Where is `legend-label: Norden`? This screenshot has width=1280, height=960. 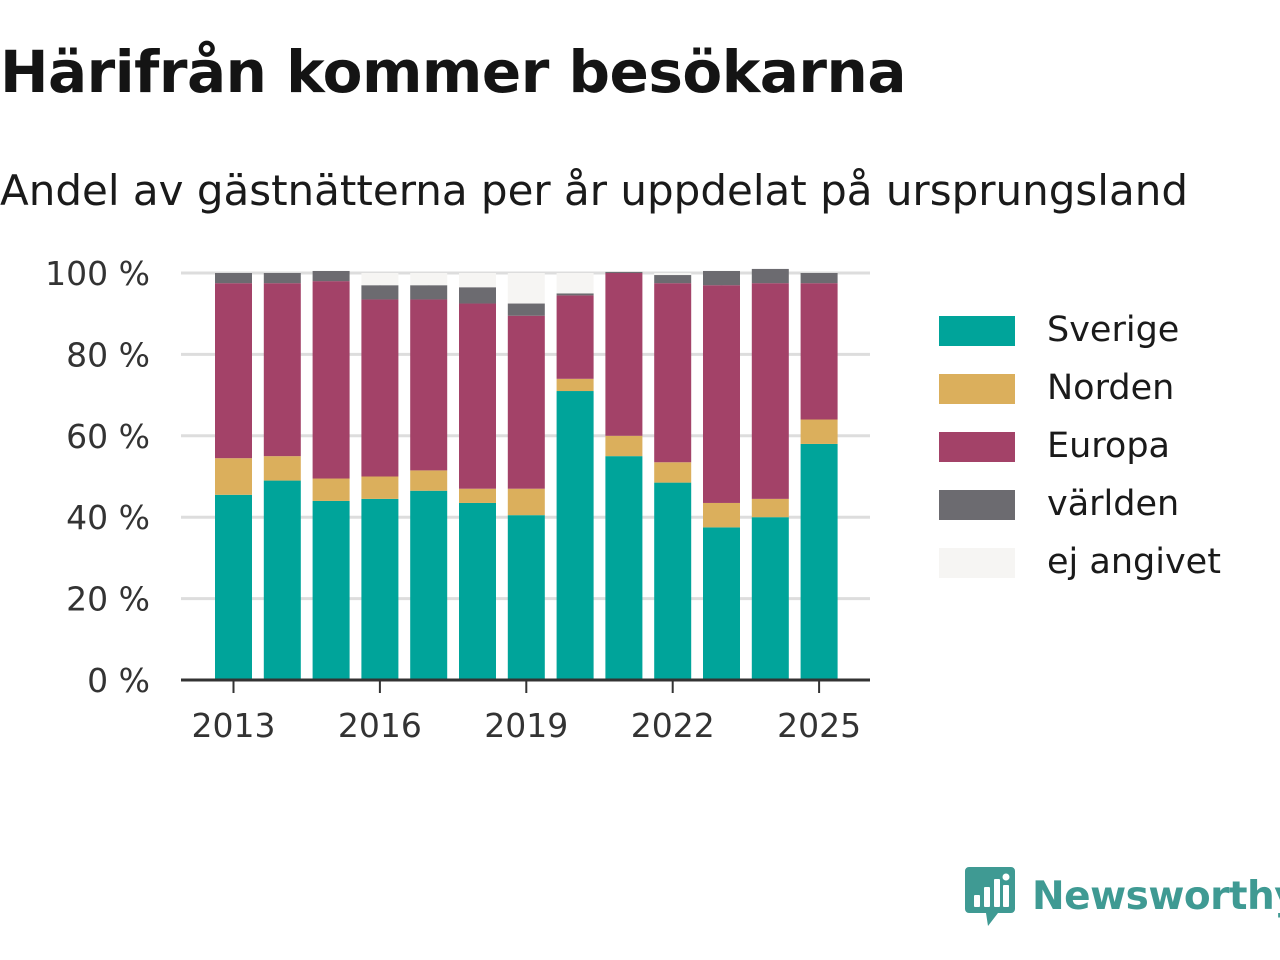
legend-label: Norden is located at coordinates (1111, 388).